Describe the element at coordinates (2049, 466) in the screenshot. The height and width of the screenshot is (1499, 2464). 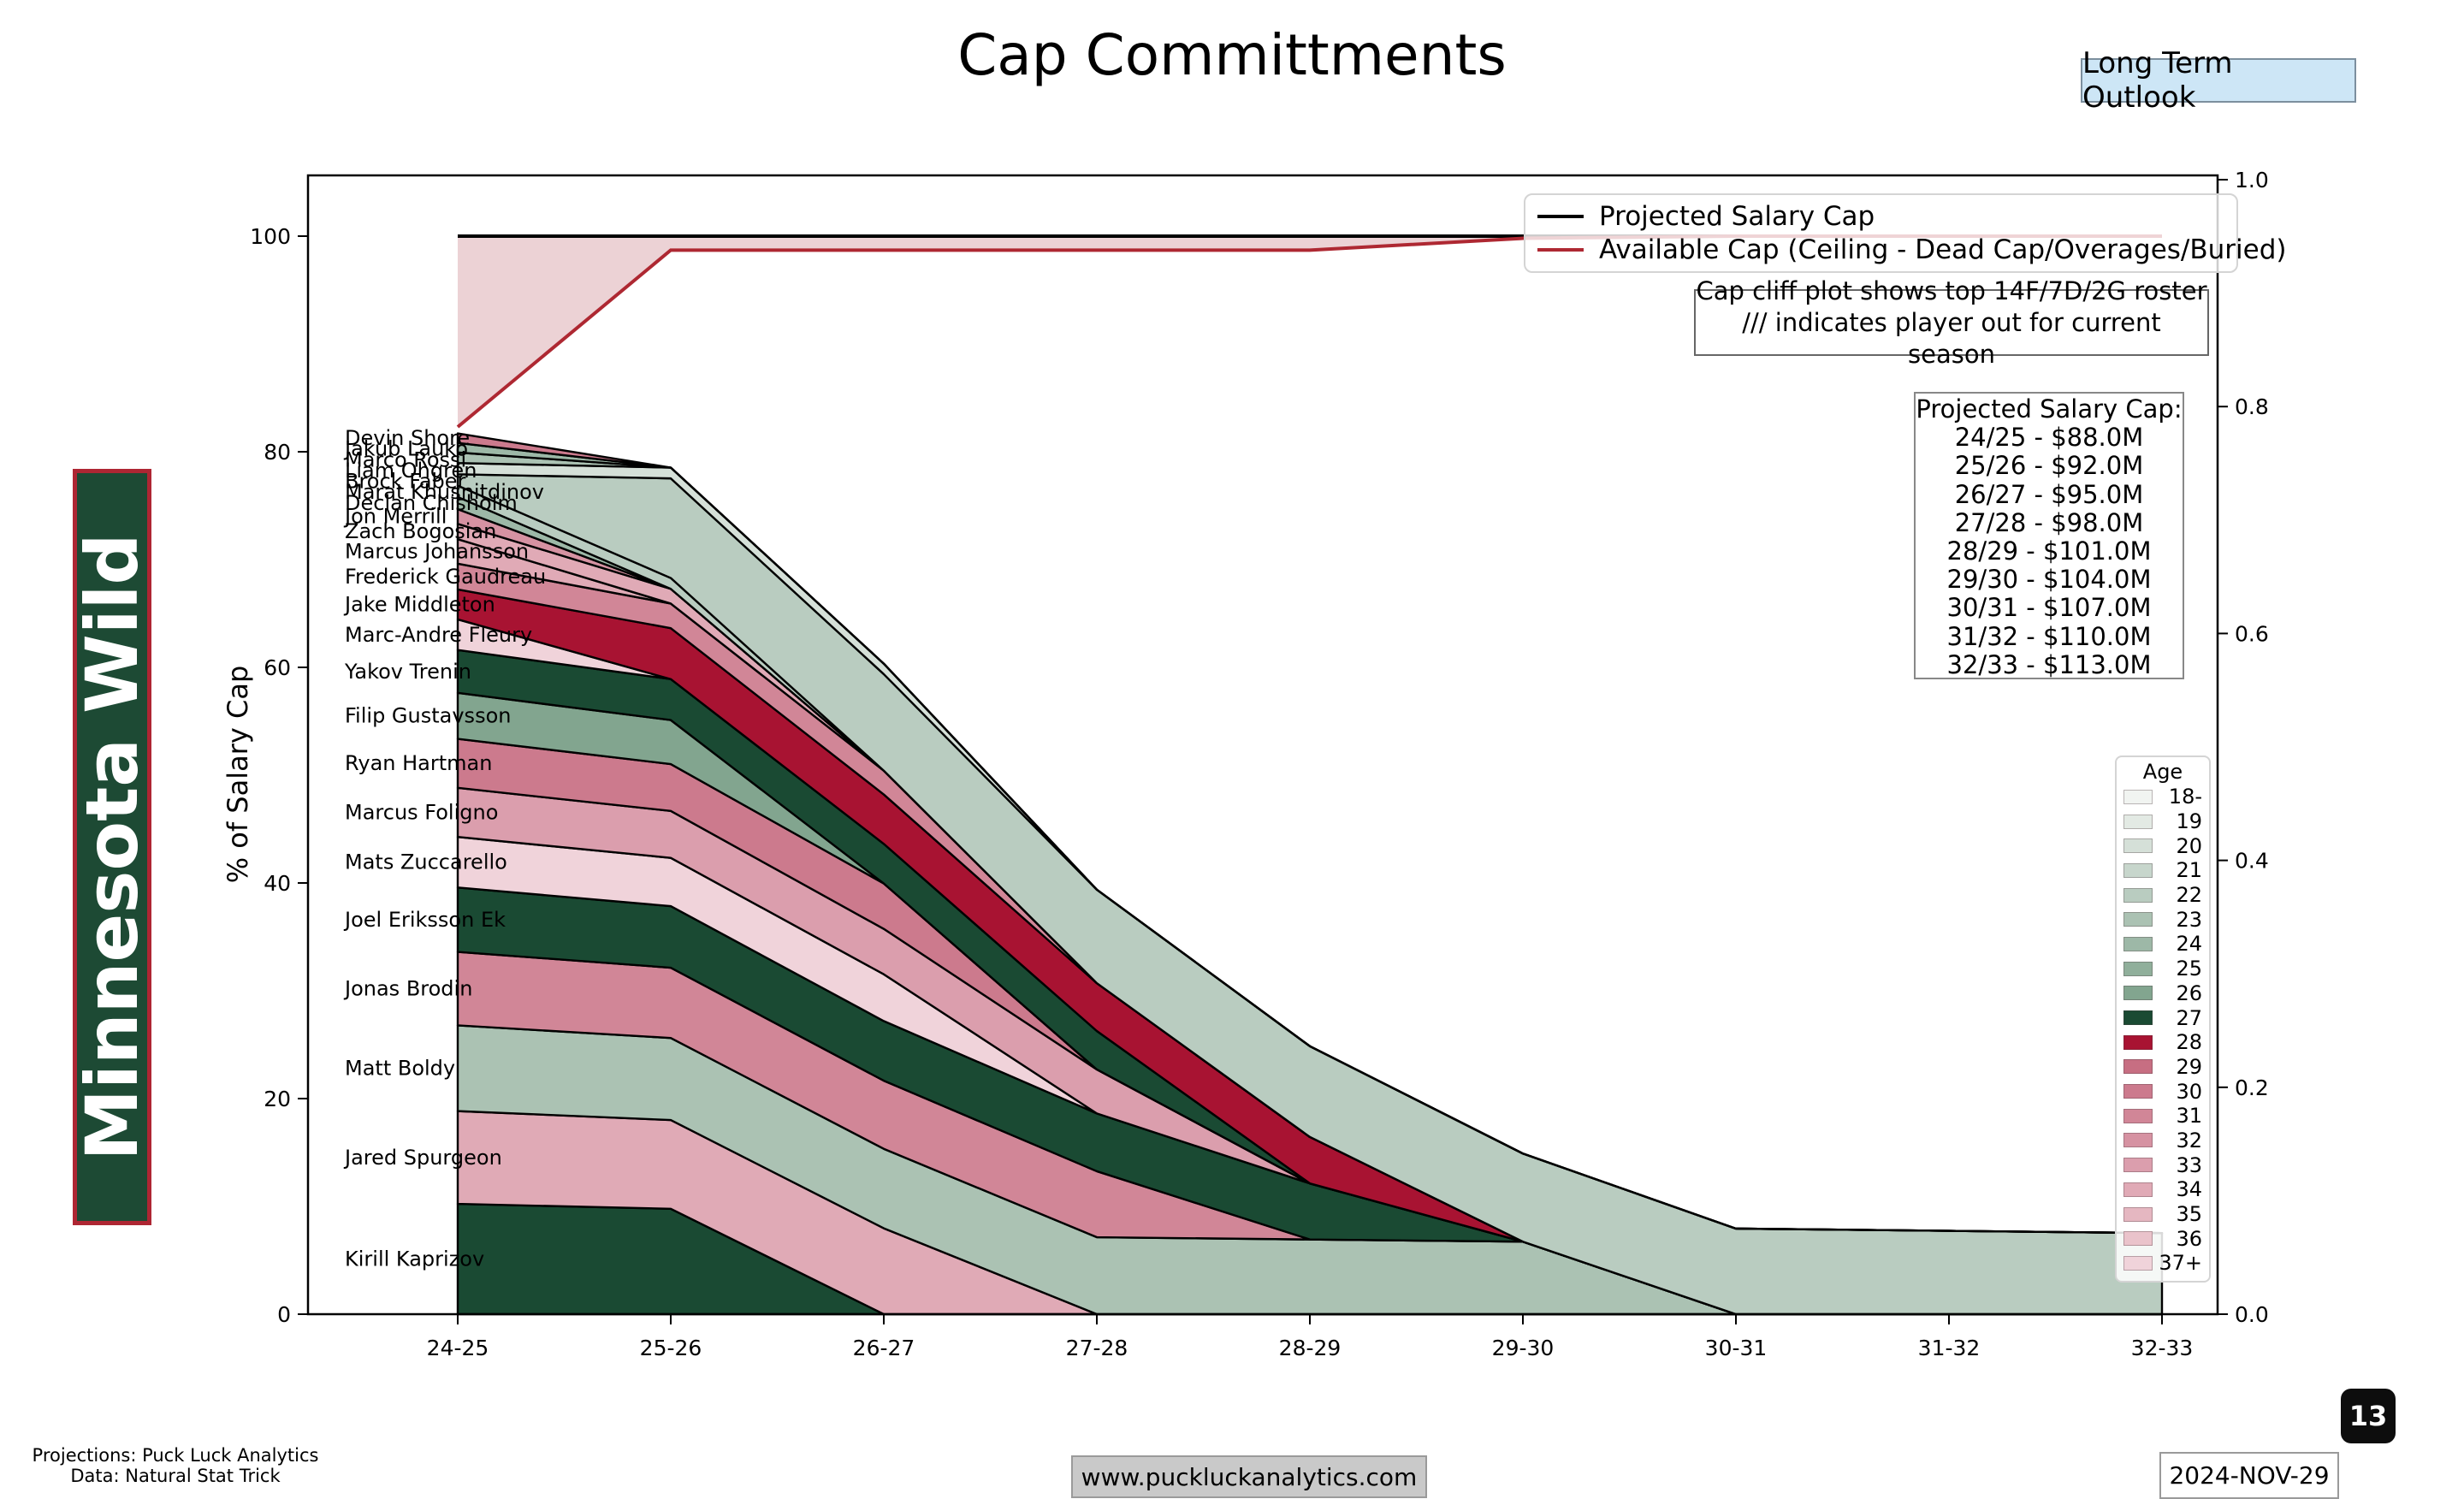
I see `cap-row: 25/26 - $92.0M` at that location.